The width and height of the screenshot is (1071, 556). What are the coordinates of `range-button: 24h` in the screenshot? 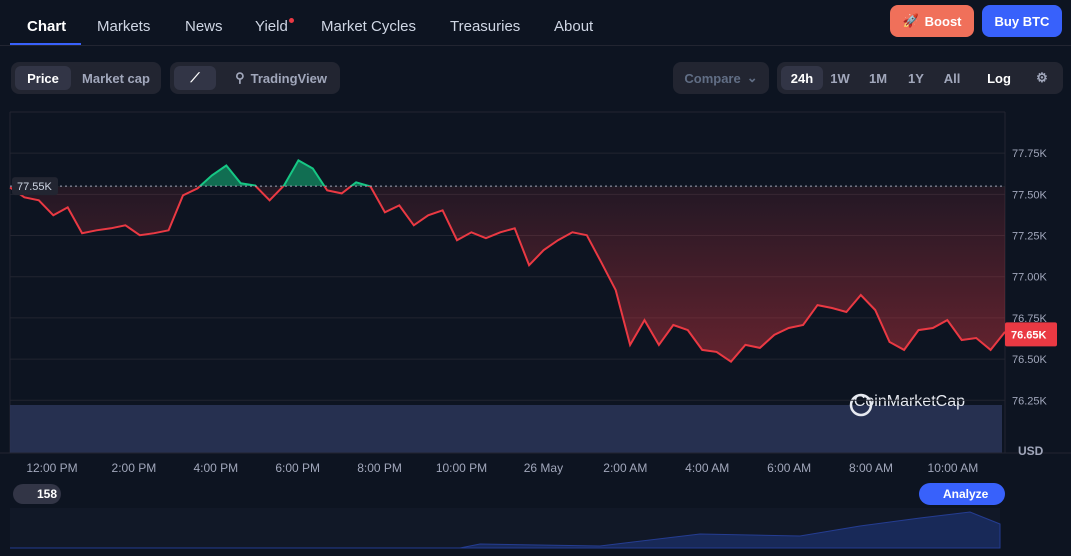 It's located at (802, 78).